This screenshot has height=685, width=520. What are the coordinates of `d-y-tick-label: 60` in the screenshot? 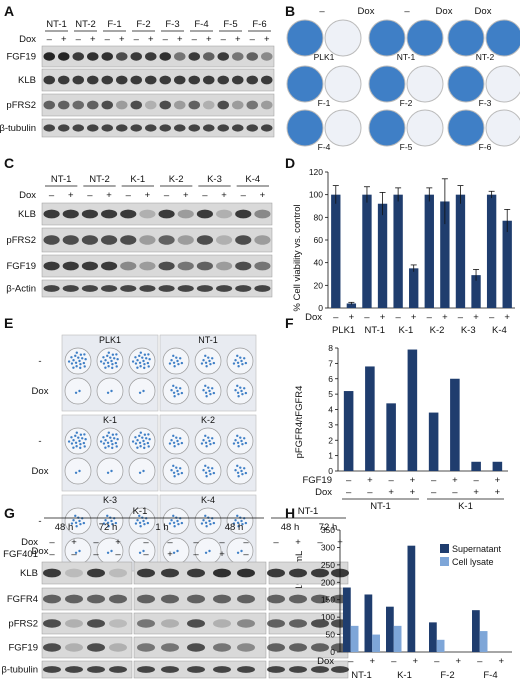 It's located at (319, 240).